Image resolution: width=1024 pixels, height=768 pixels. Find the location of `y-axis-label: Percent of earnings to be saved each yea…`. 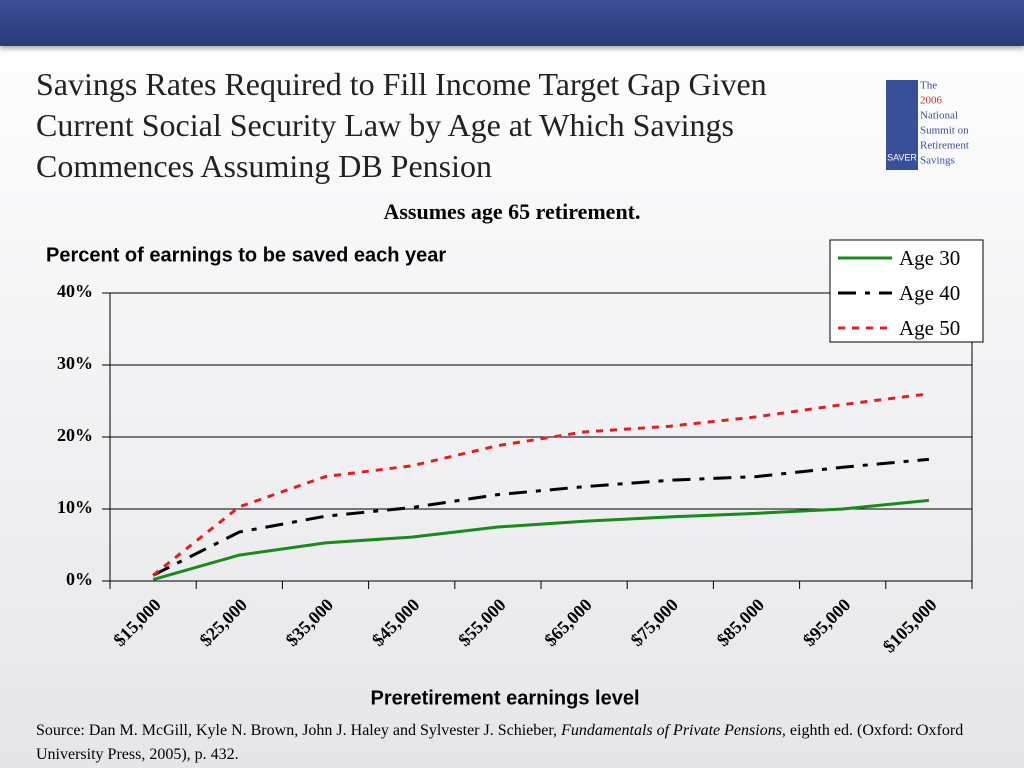

y-axis-label: Percent of earnings to be saved each yea… is located at coordinates (246, 255).